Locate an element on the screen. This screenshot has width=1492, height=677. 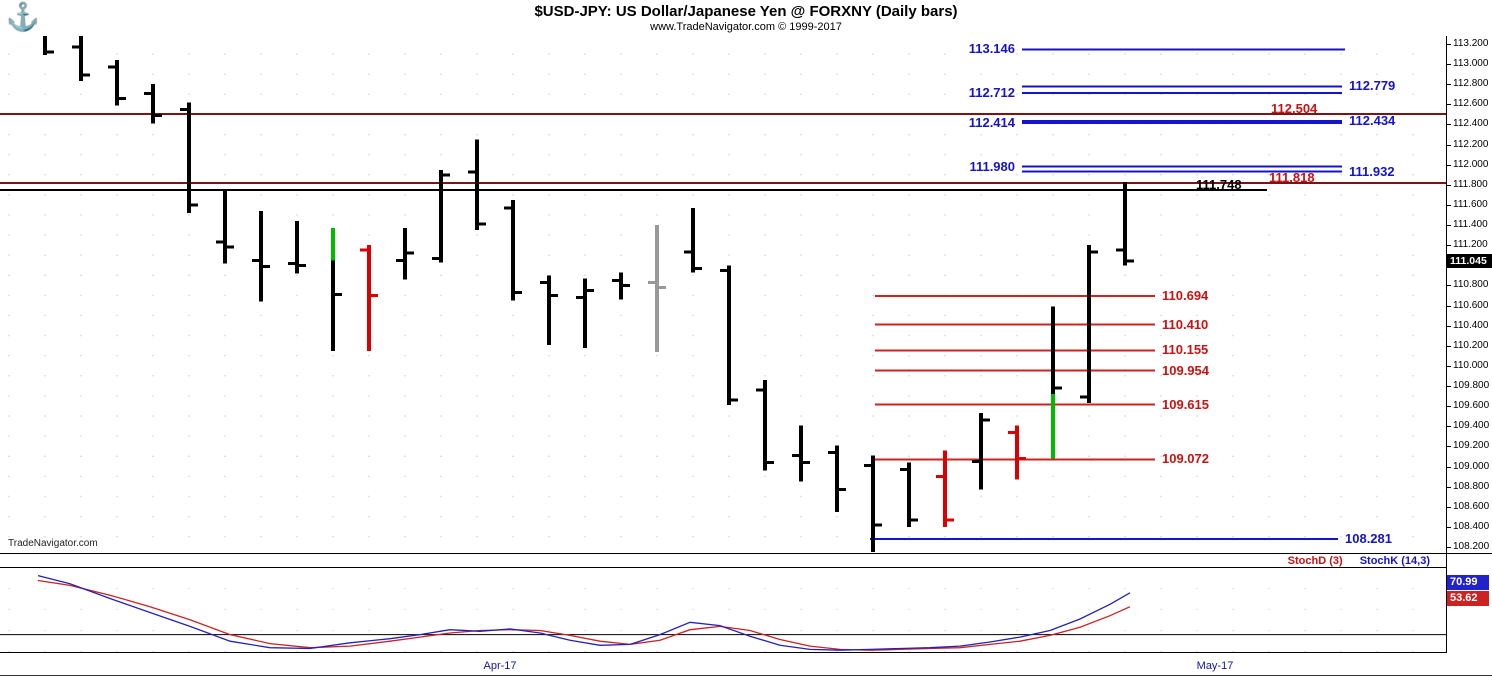
price-level-label: 108.281 is located at coordinates (1368, 538).